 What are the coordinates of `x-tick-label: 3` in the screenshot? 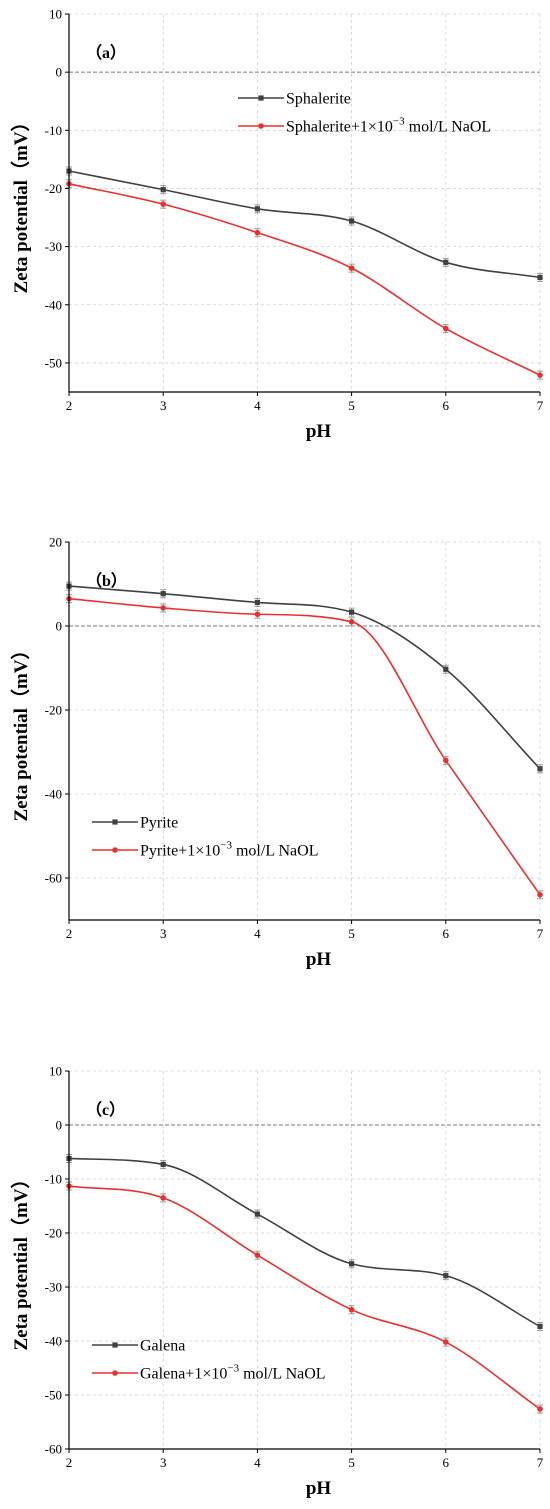 It's located at (163, 933).